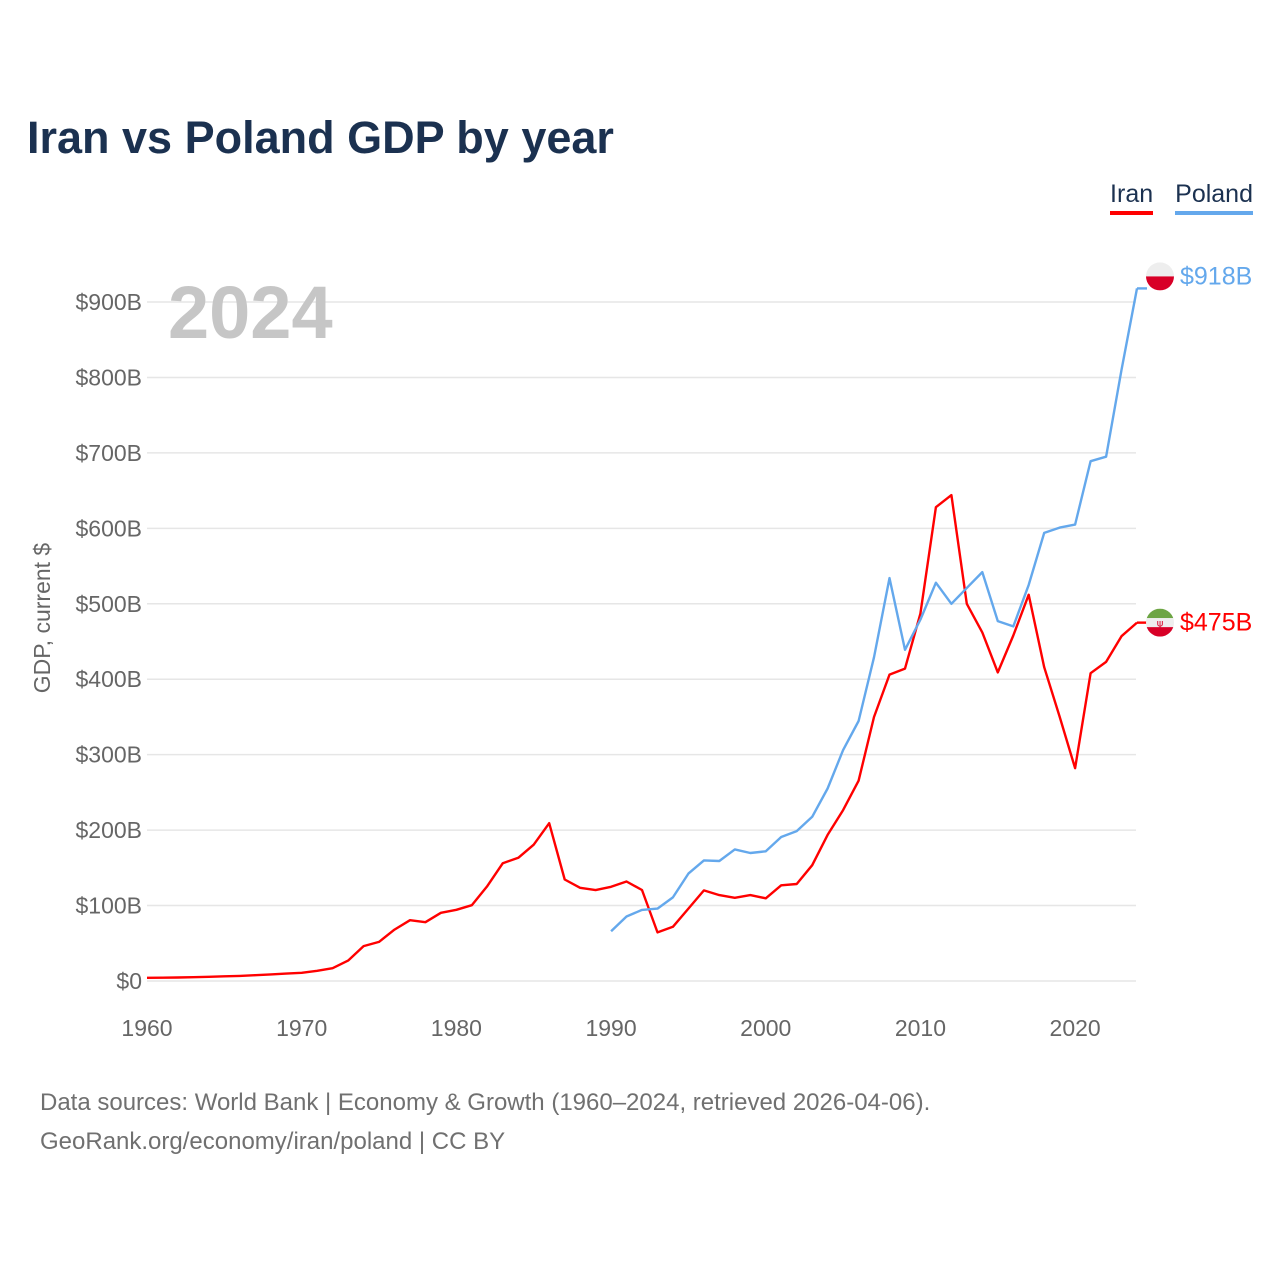 This screenshot has height=1280, width=1280. What do you see at coordinates (765, 1028) in the screenshot?
I see `x-tick-label: 2000` at bounding box center [765, 1028].